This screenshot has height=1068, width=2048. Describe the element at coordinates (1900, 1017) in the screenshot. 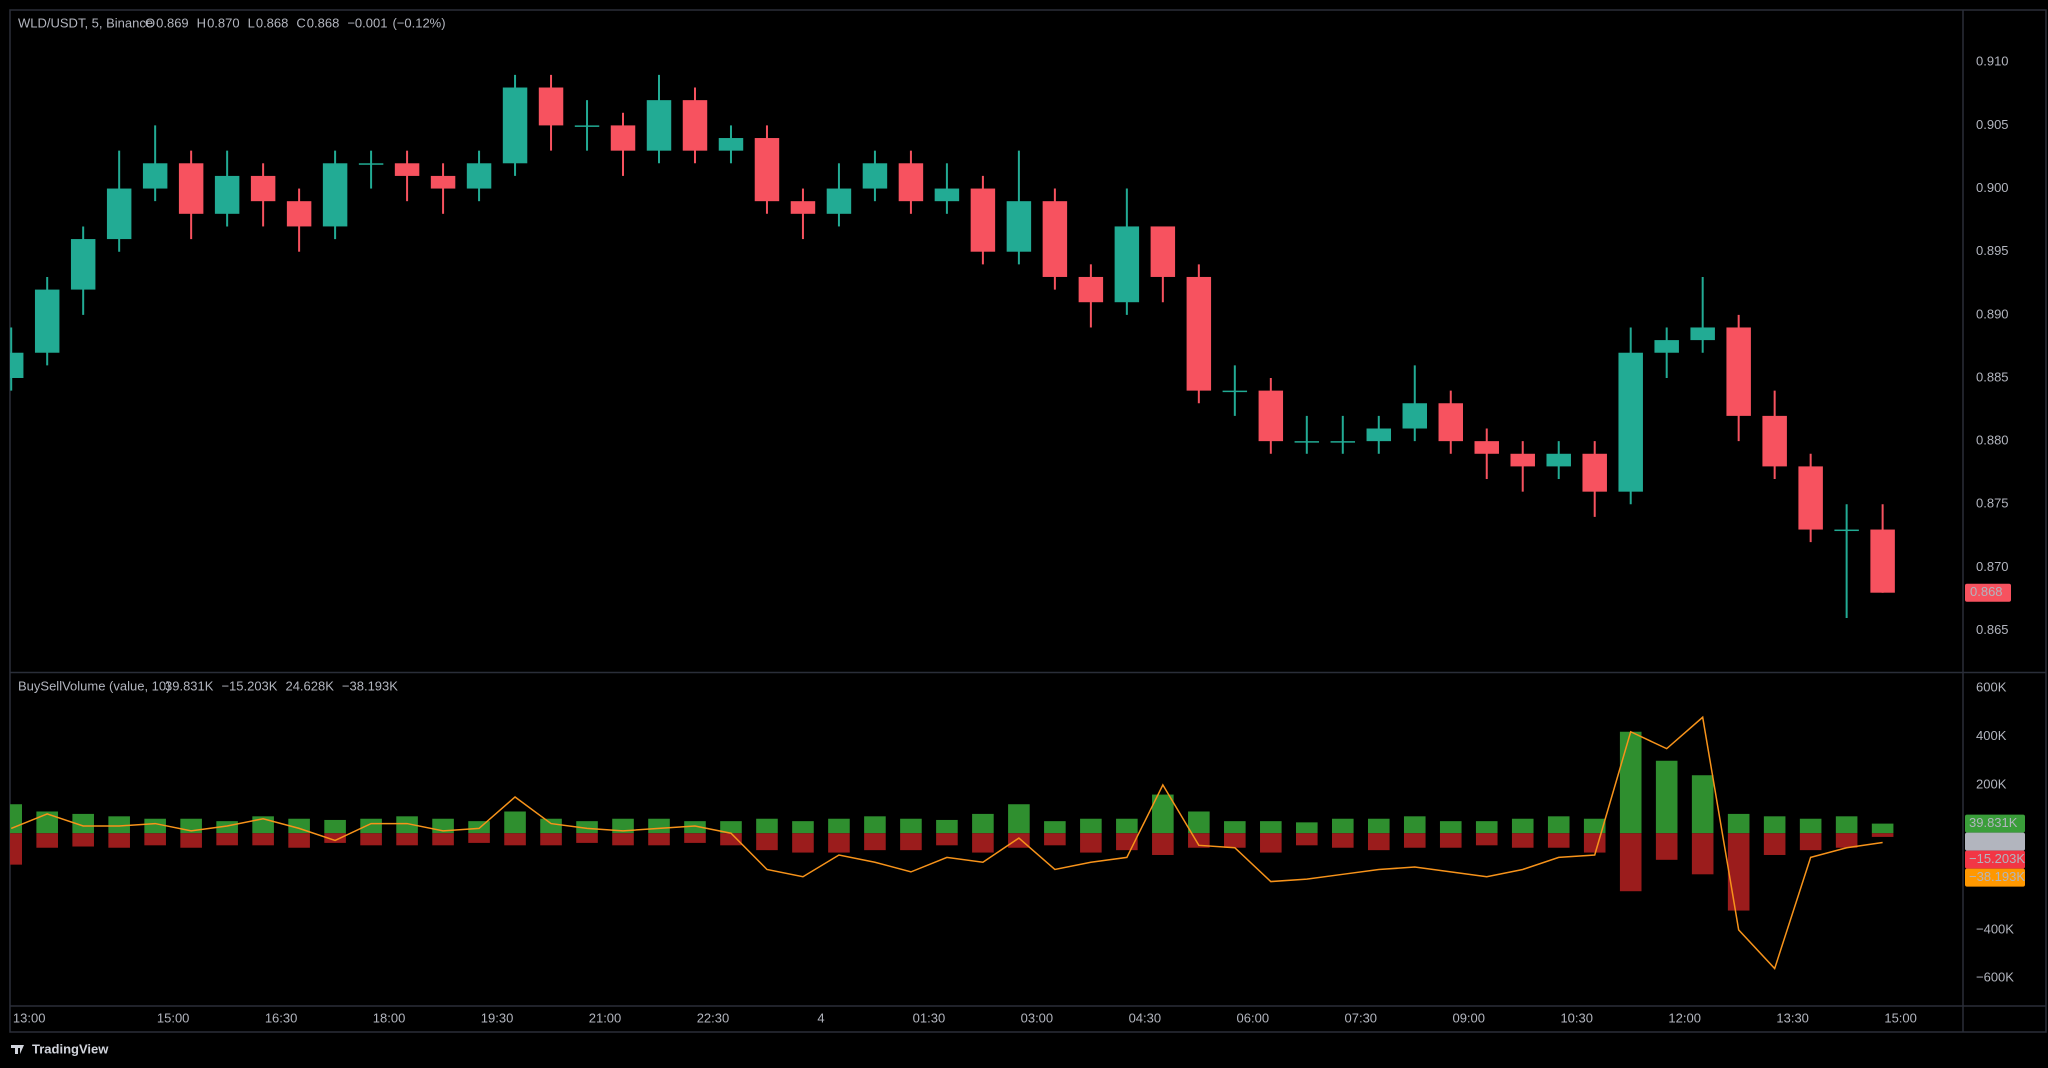

I see `x-tick-label: 15:00` at that location.